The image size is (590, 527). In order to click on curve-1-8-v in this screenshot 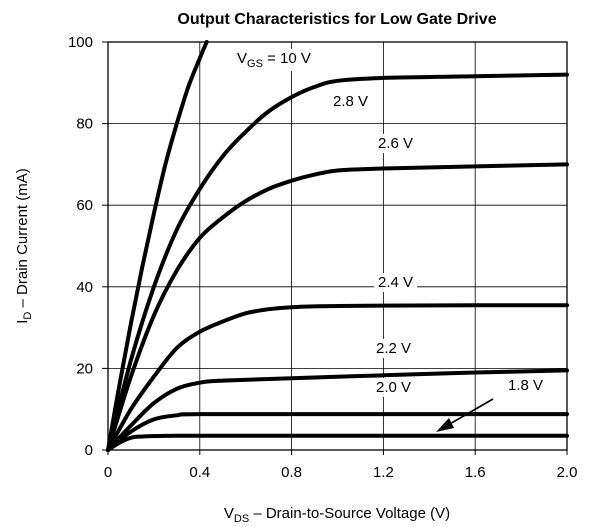, I will do `click(337, 442)`.